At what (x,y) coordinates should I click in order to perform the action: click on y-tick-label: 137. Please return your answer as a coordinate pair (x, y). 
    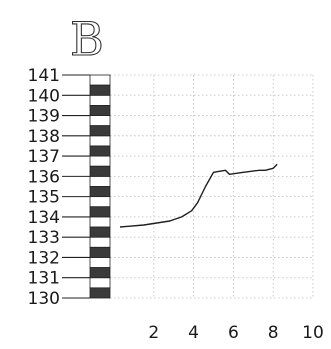
    Looking at the image, I should click on (44, 157).